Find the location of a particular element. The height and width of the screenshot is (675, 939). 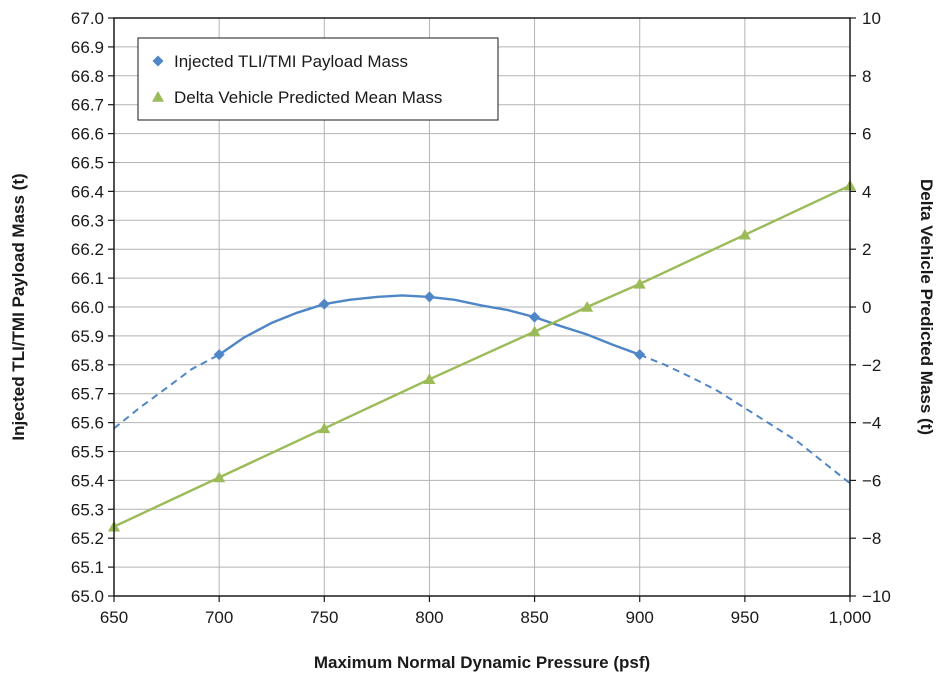

legend-box is located at coordinates (318, 79).